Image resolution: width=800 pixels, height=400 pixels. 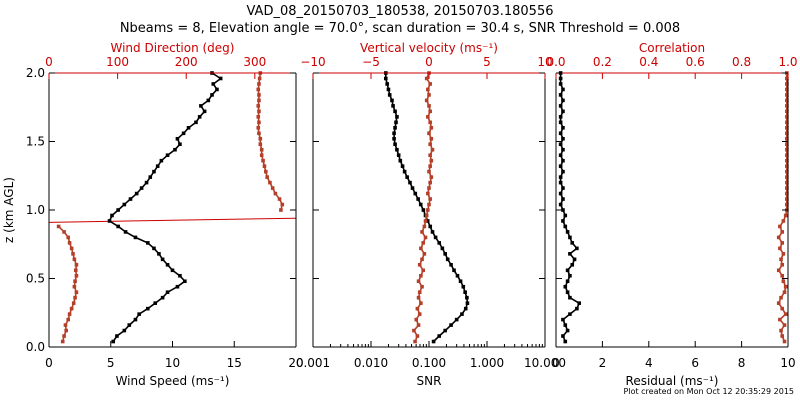 What do you see at coordinates (9, 210) in the screenshot?
I see `y-axis-label: z (km AGL)` at bounding box center [9, 210].